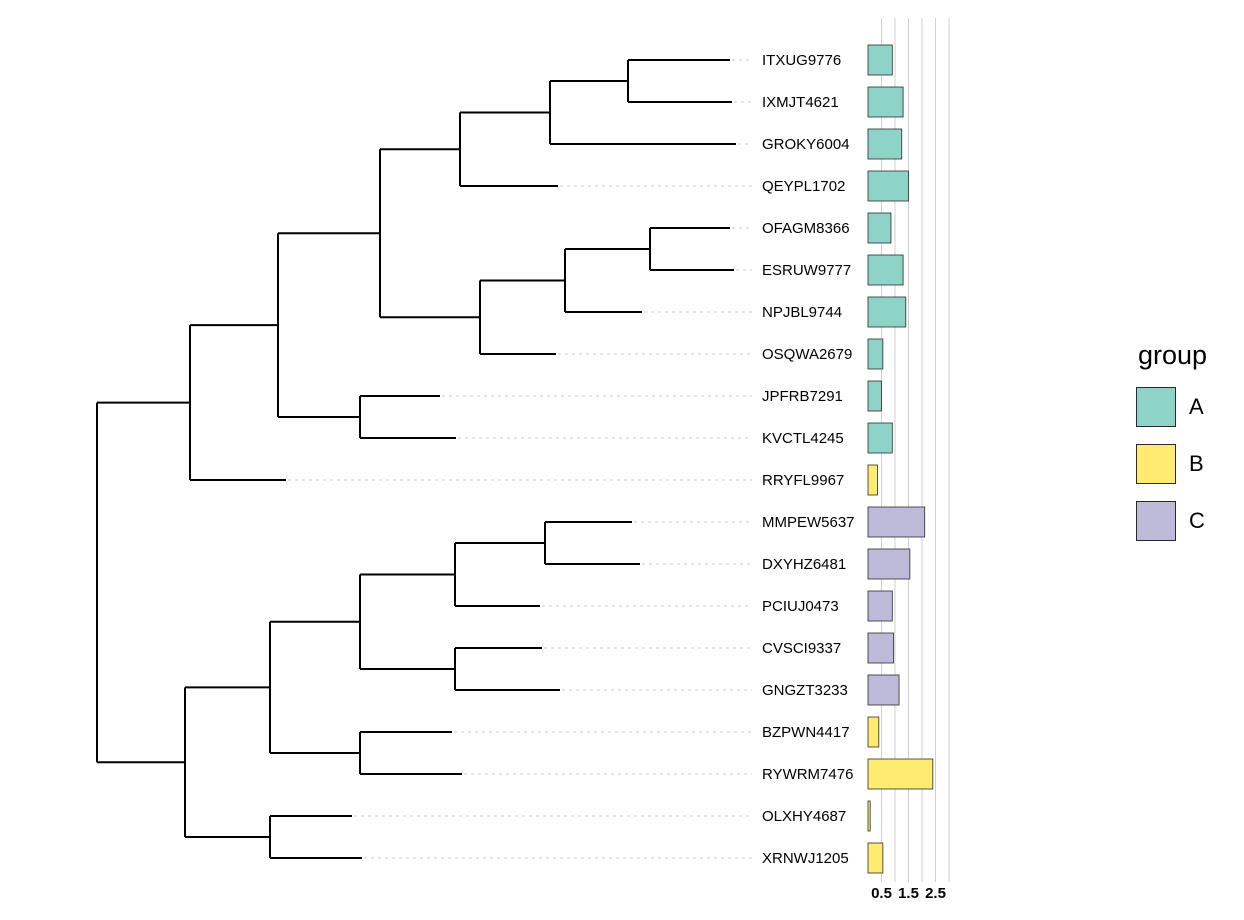  What do you see at coordinates (885, 144) in the screenshot?
I see `bar-GROKY6004` at bounding box center [885, 144].